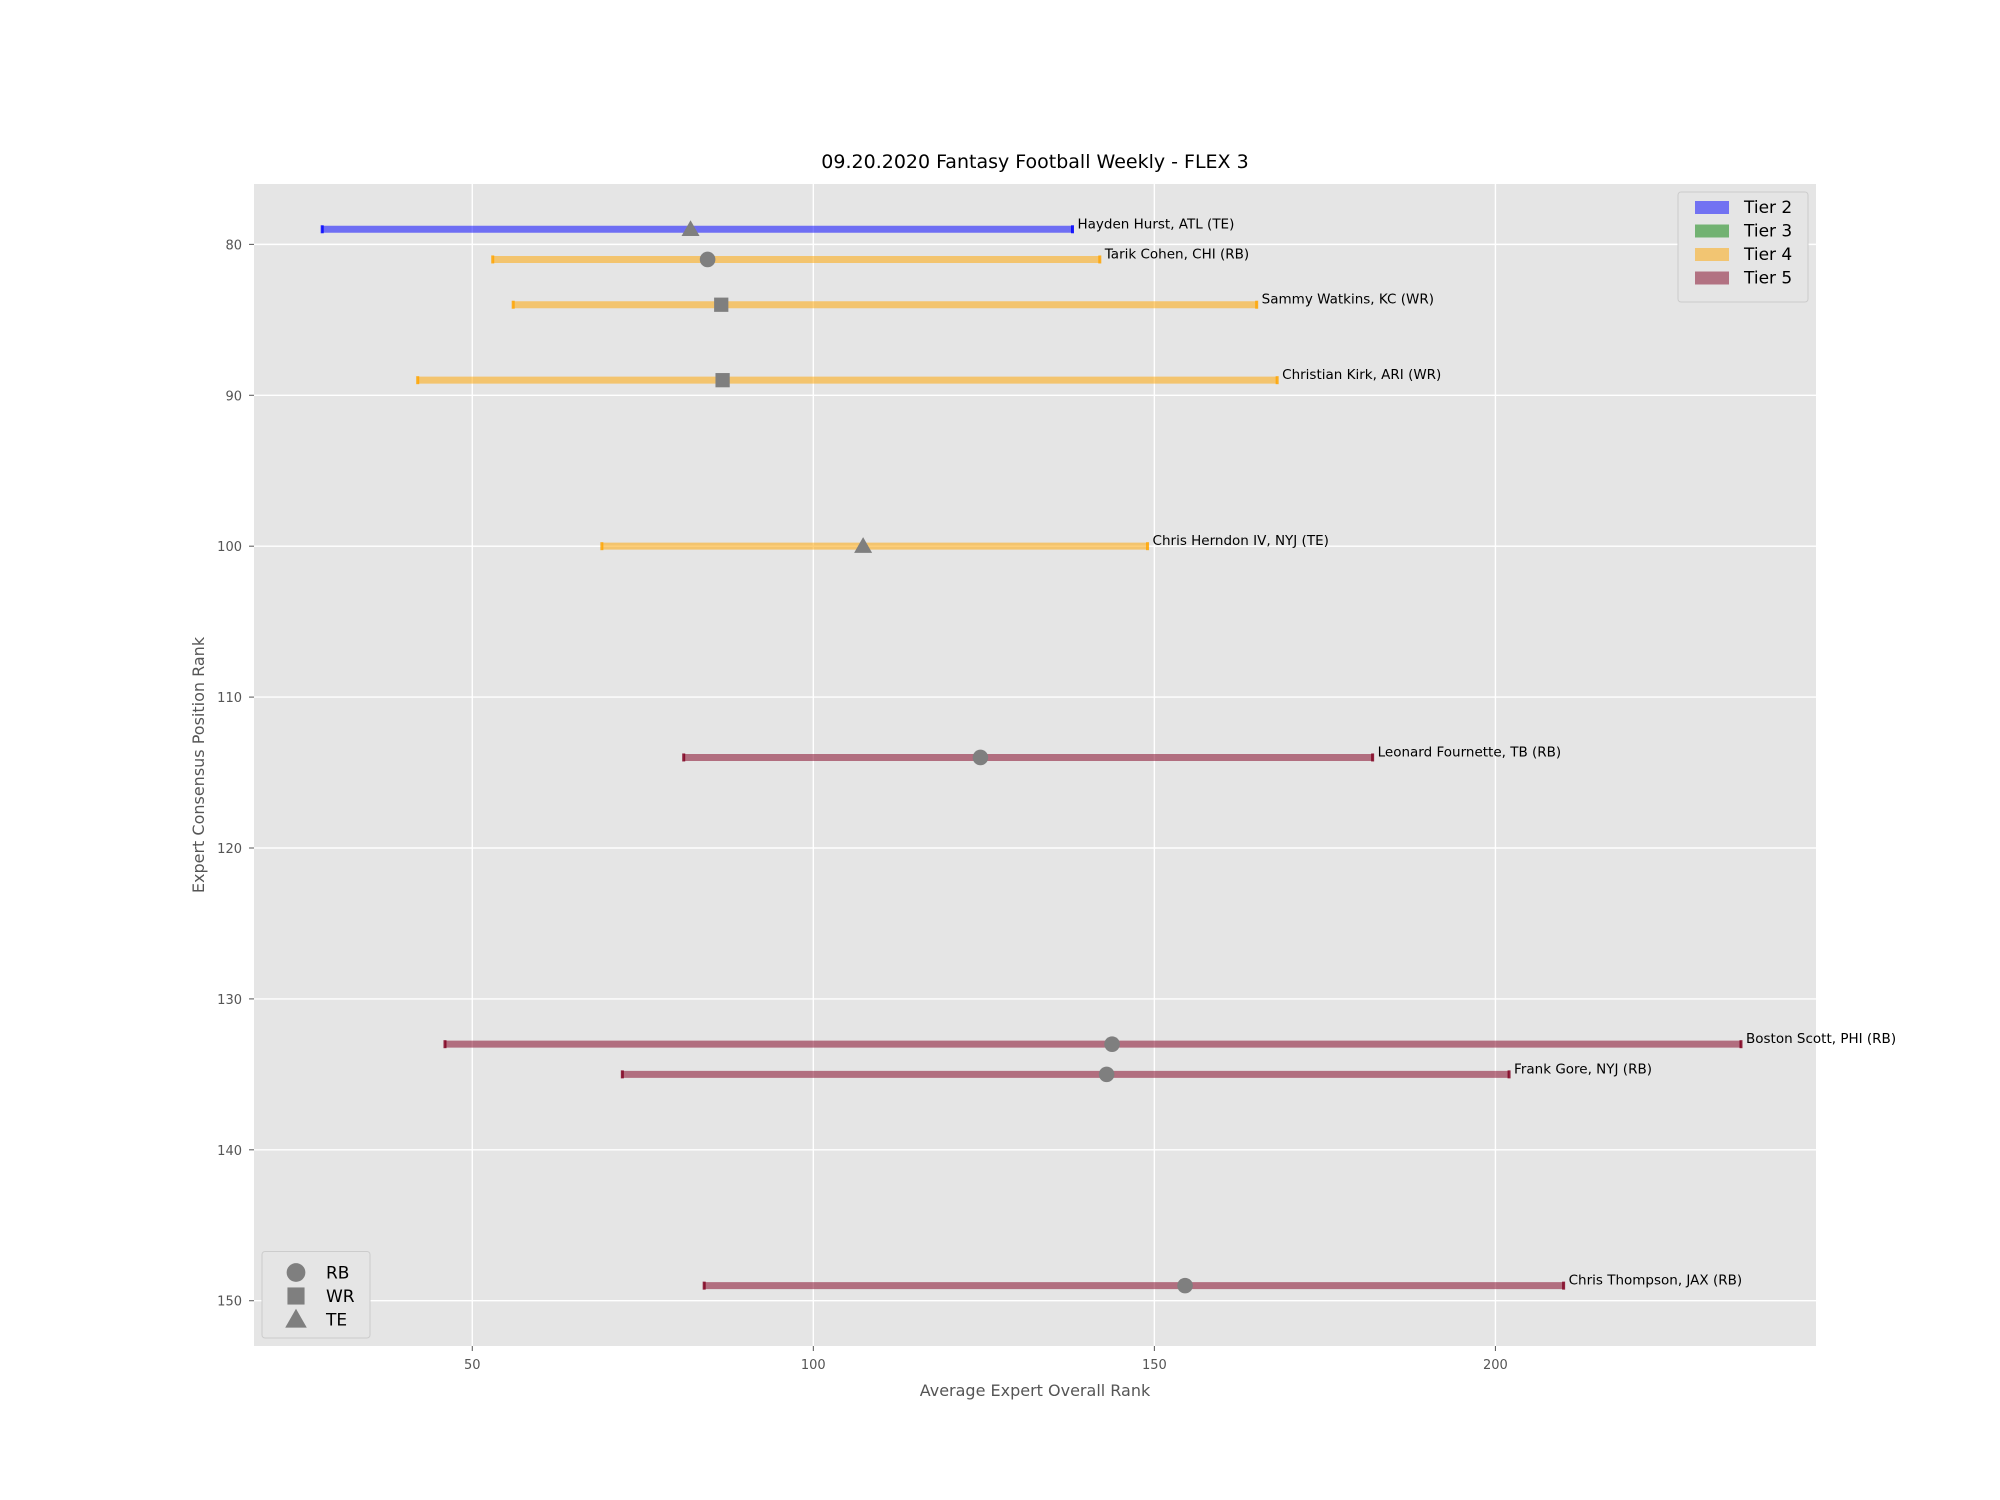 This screenshot has height=1500, width=2000. I want to click on player-range-christian-kirk-ari-wr: Christian Kirk, ARI (WR), so click(928, 377).